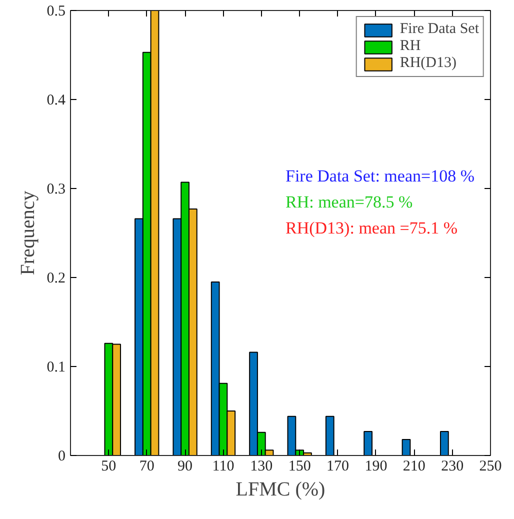 This screenshot has height=519, width=514. I want to click on x-tick-label: 150, so click(299, 466).